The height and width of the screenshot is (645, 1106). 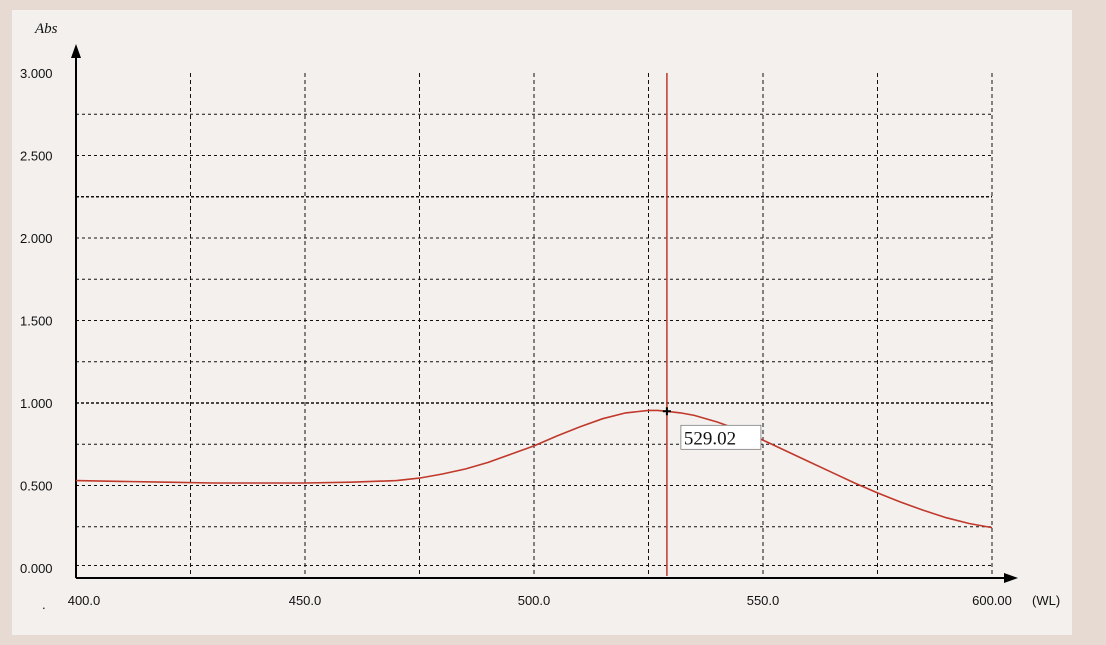 What do you see at coordinates (36, 321) in the screenshot?
I see `y-tick-label: 1.500` at bounding box center [36, 321].